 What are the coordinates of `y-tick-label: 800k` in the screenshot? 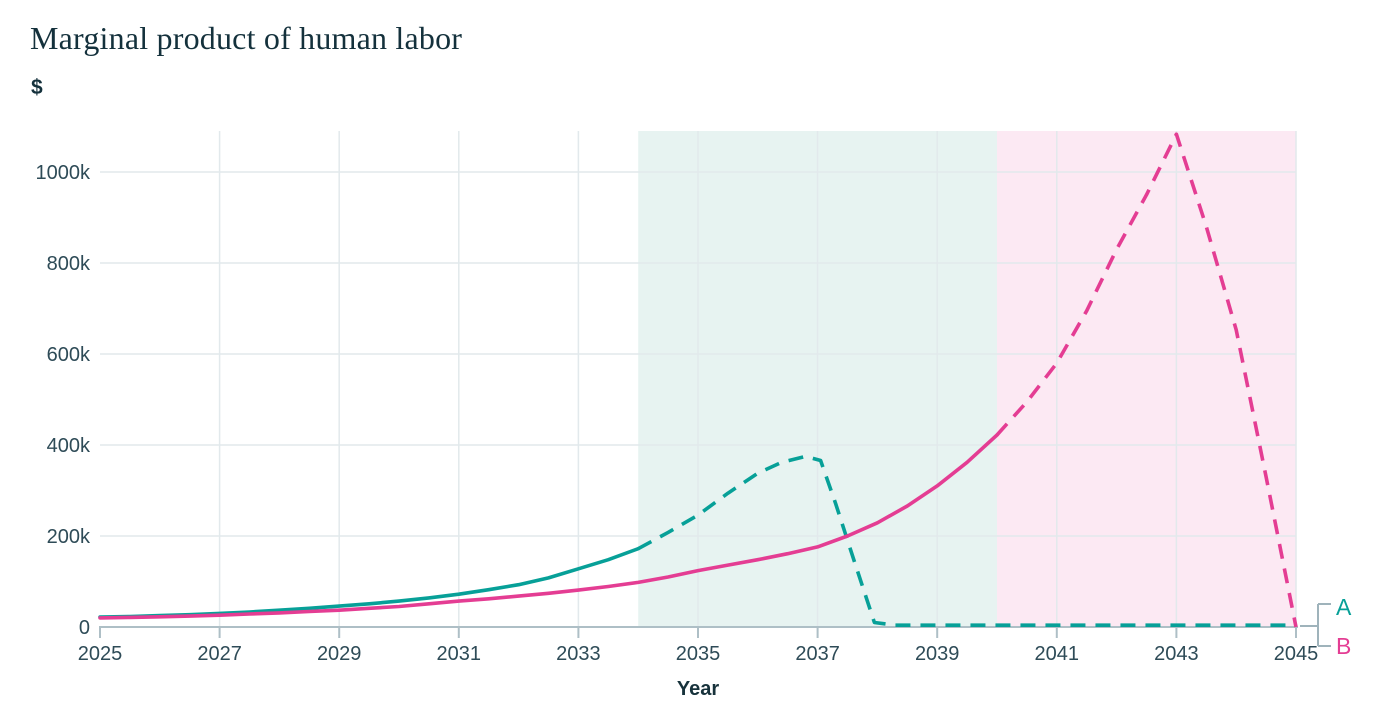 It's located at (69, 264).